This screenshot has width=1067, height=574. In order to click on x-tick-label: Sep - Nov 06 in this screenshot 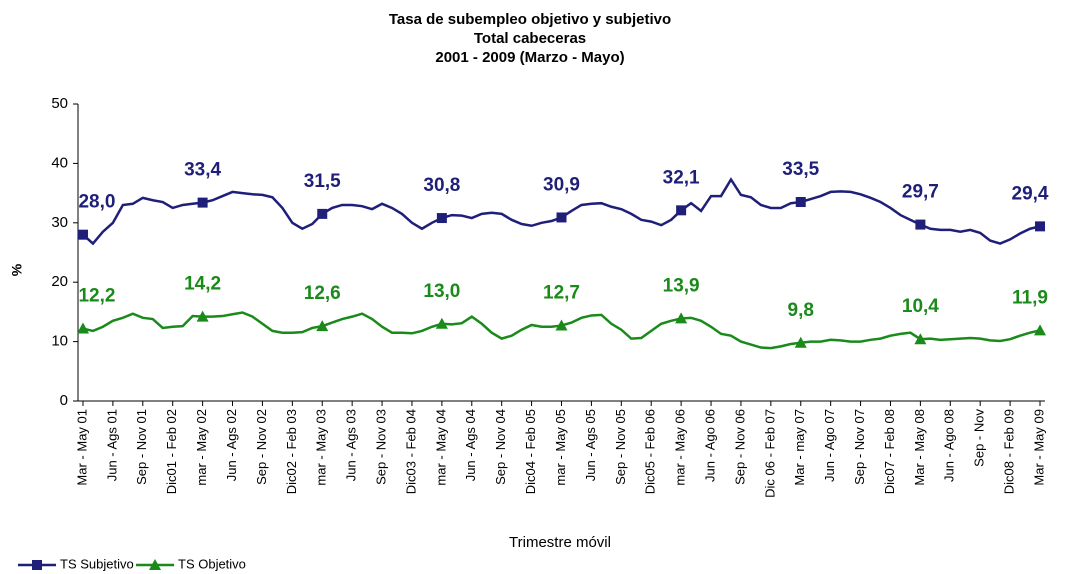, I will do `click(739, 447)`.